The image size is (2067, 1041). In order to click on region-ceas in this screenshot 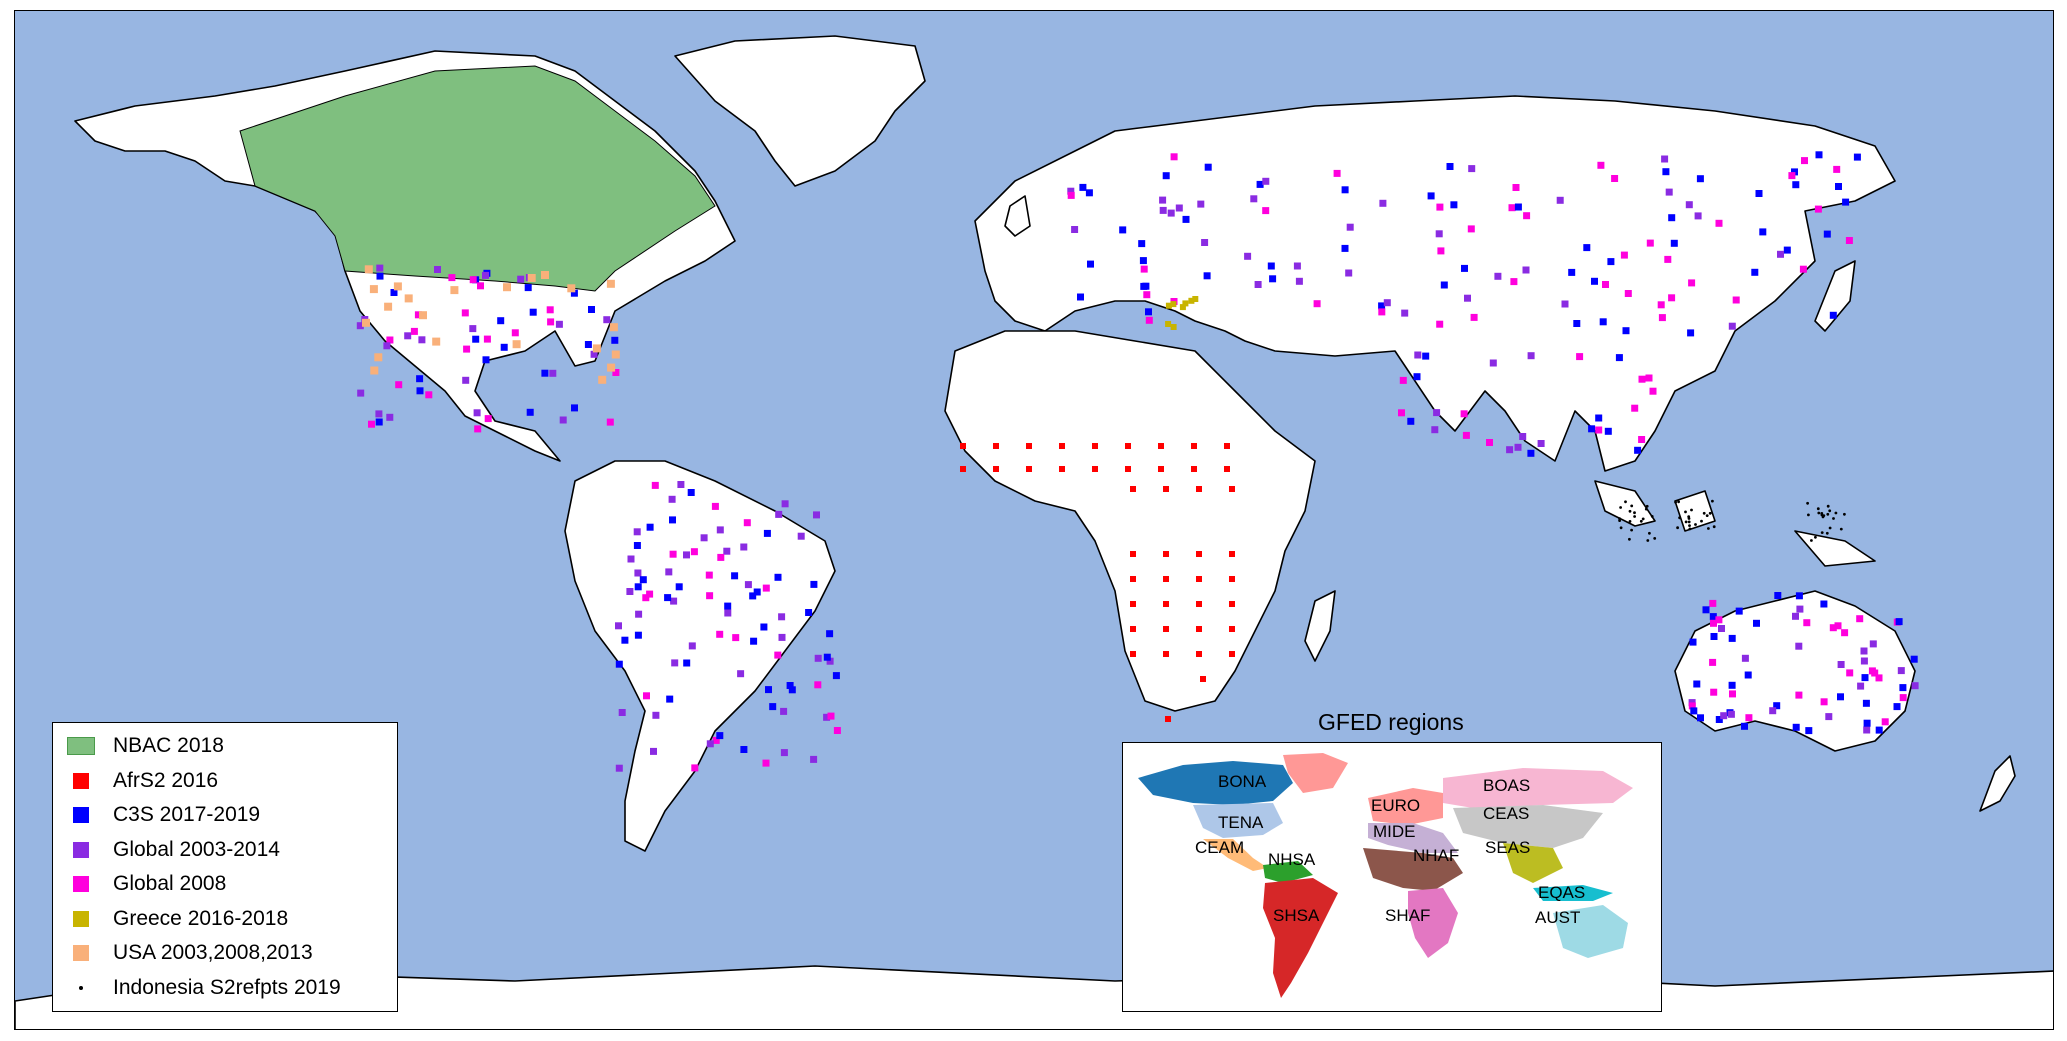, I will do `click(1528, 826)`.